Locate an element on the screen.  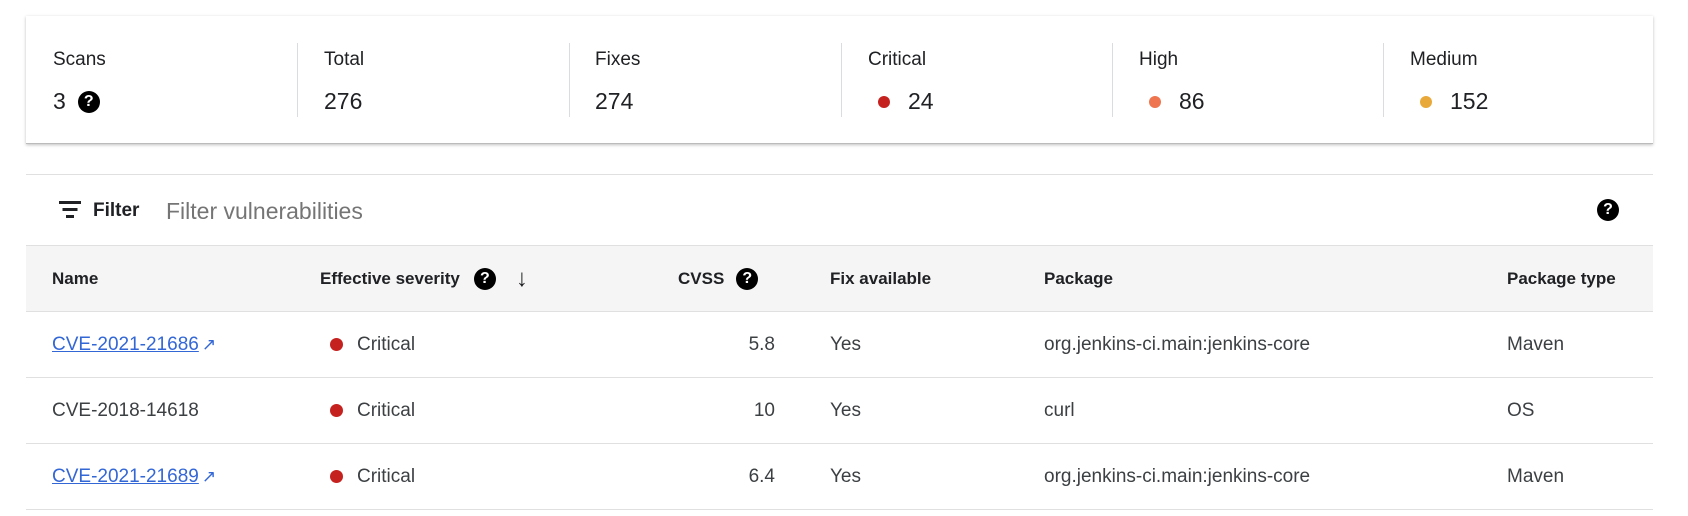
column-header-severity: Effective severity? ↓ is located at coordinates (424, 279).